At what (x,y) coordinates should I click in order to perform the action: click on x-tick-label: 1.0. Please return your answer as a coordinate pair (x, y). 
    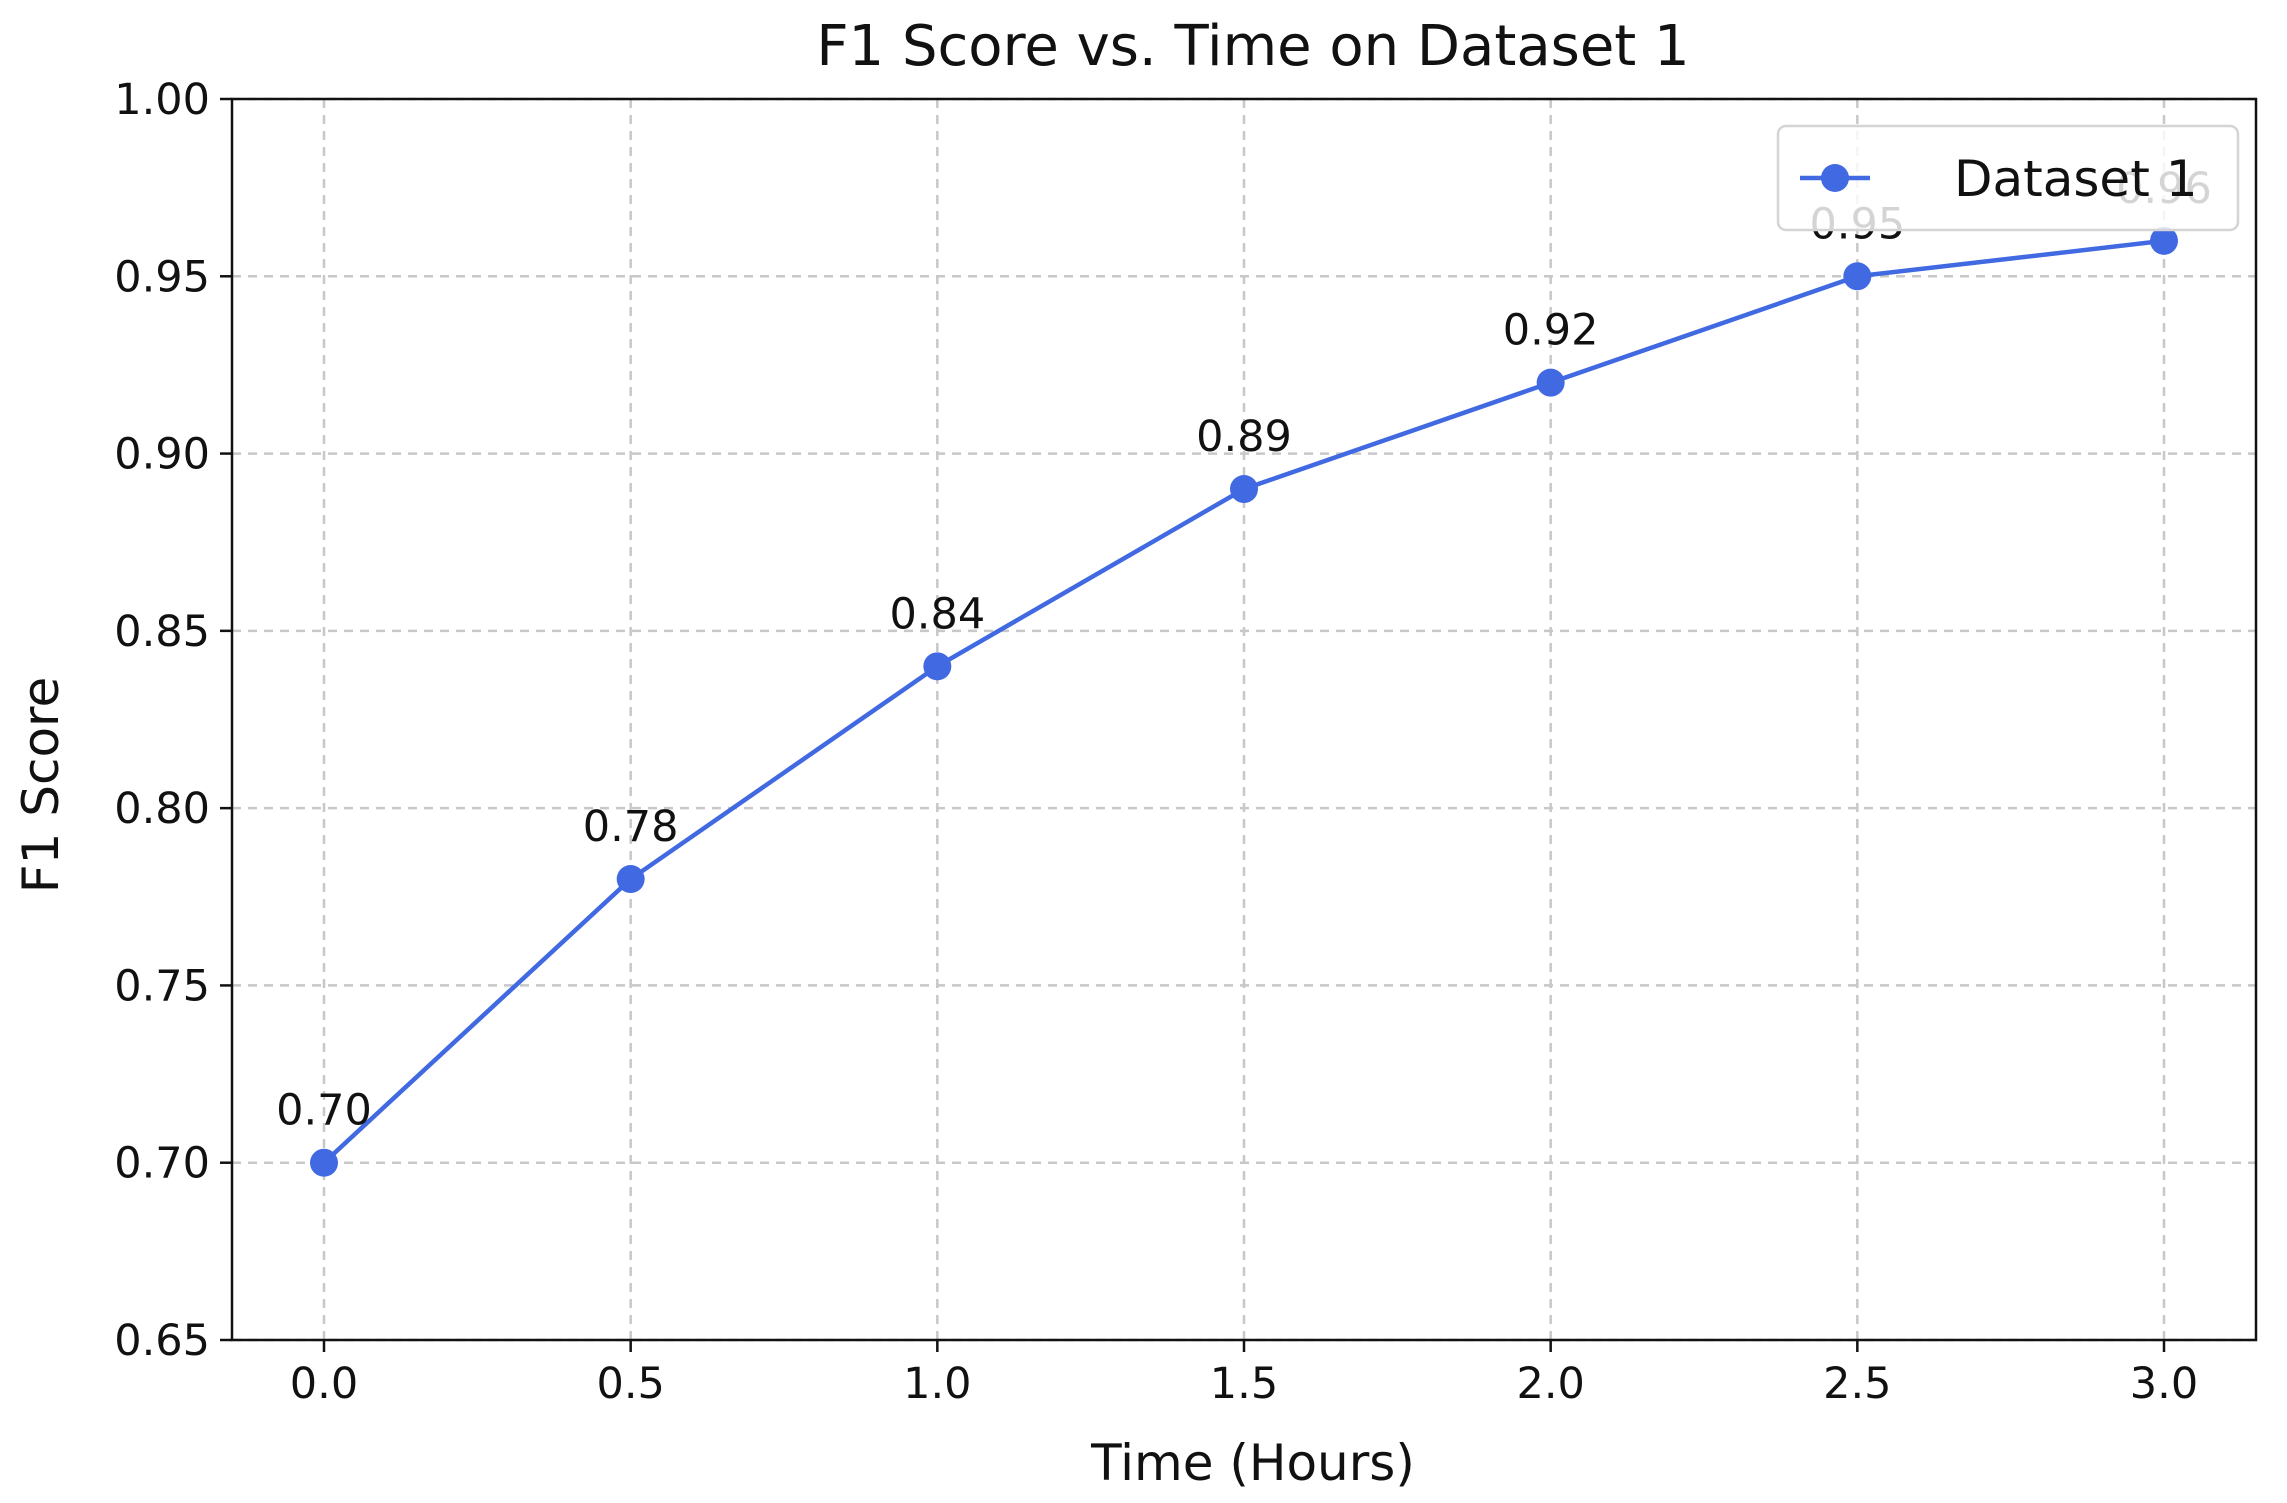
    Looking at the image, I should click on (937, 1384).